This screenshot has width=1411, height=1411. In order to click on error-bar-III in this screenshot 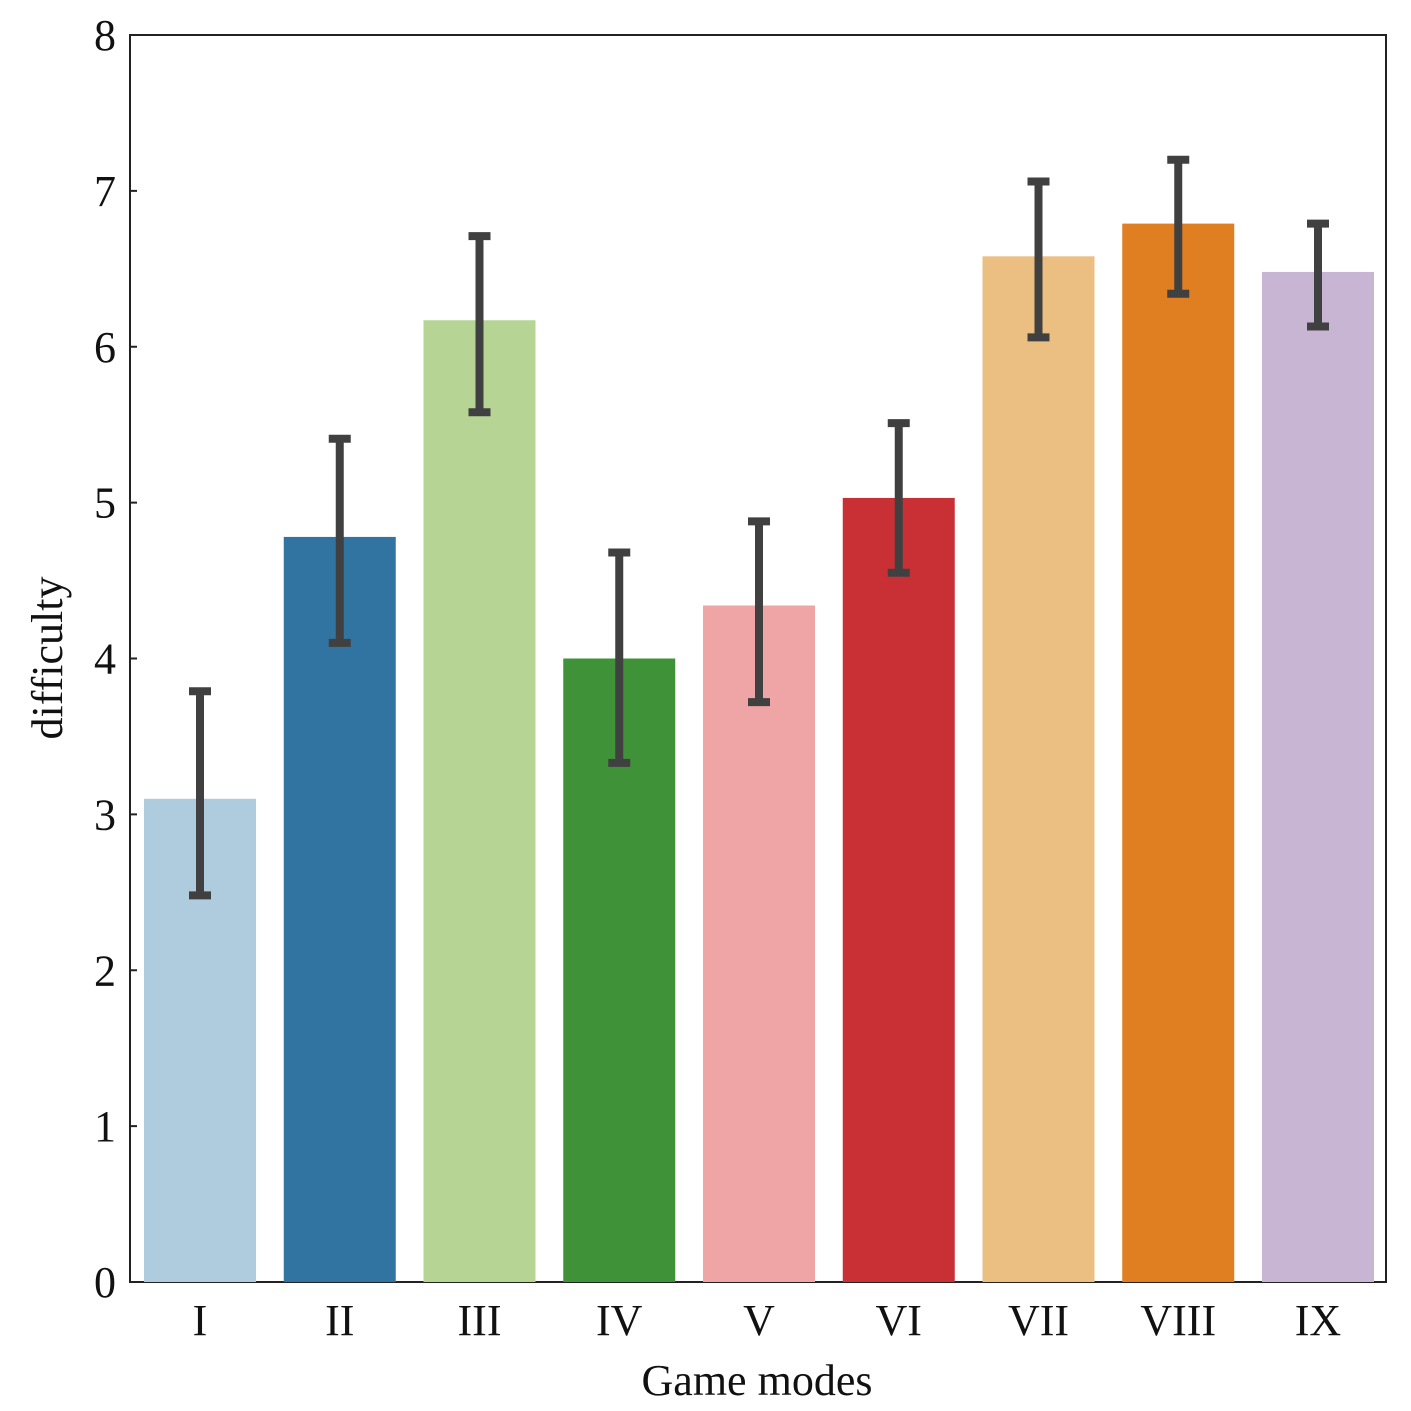, I will do `click(479, 324)`.